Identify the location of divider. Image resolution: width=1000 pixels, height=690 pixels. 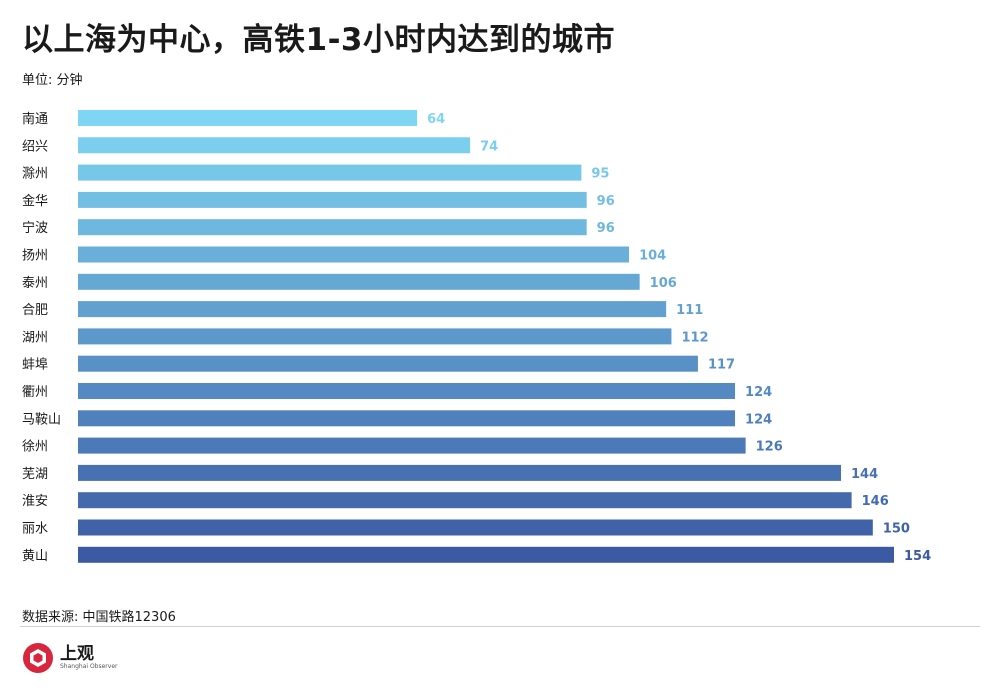
(500, 626).